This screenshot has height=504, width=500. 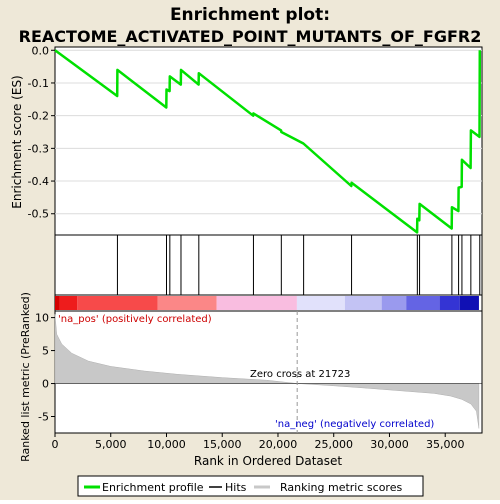 I want to click on legend-hits-label: Hits, so click(x=236, y=487).